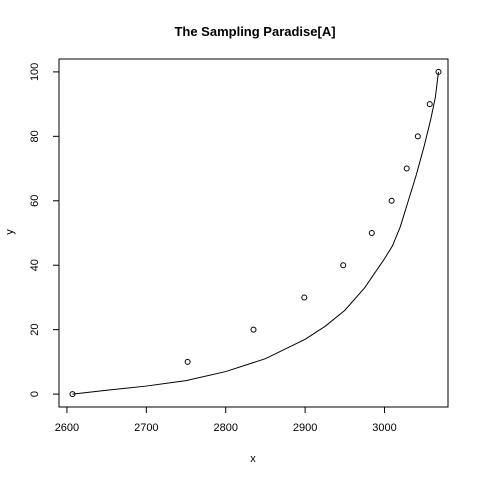 The height and width of the screenshot is (480, 480). I want to click on x-tick-label: 2800, so click(225, 428).